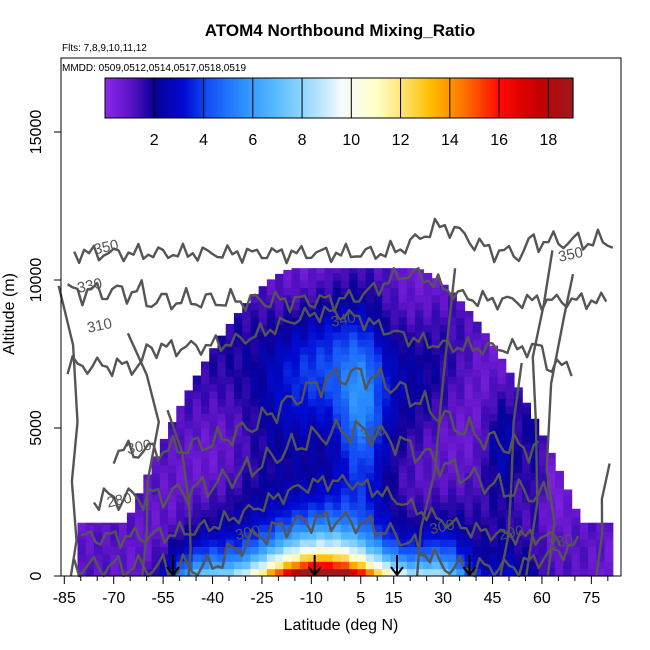  I want to click on sample-arrow-head, so click(397, 571).